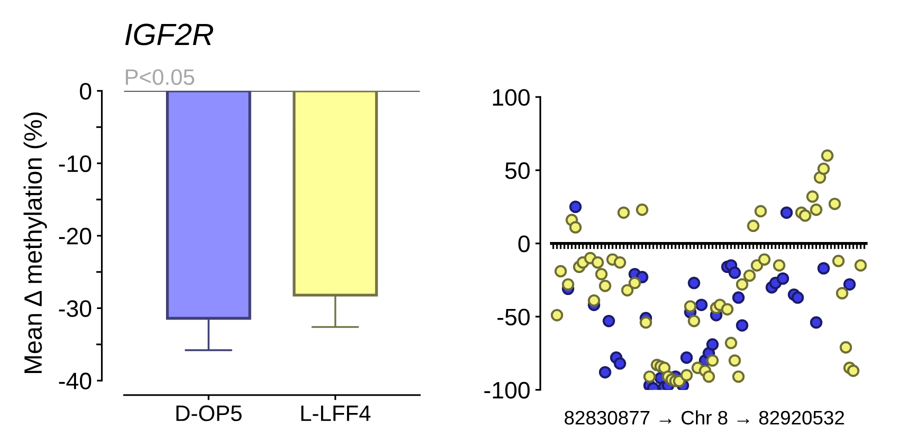  I want to click on x-tick-label: D-OP5, so click(209, 413).